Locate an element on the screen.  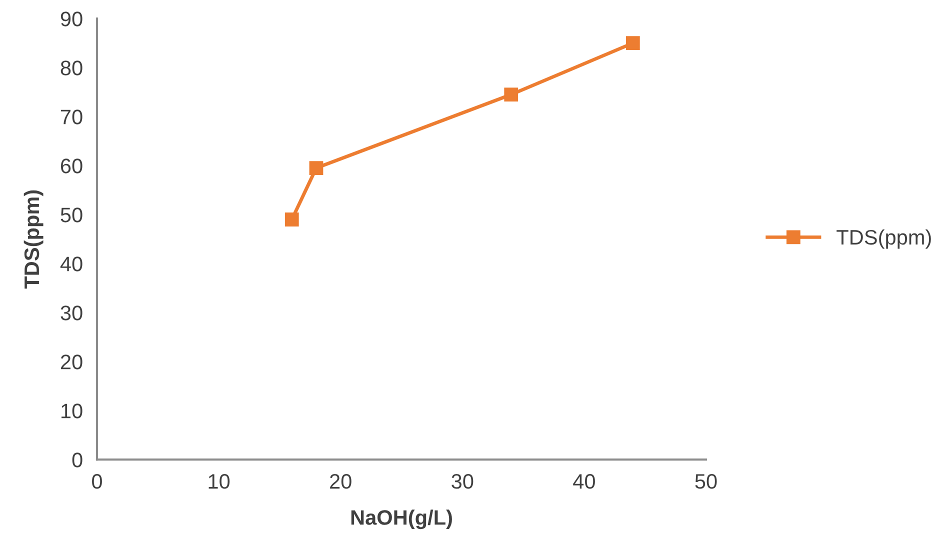
y-tick-label: 90 is located at coordinates (71, 19).